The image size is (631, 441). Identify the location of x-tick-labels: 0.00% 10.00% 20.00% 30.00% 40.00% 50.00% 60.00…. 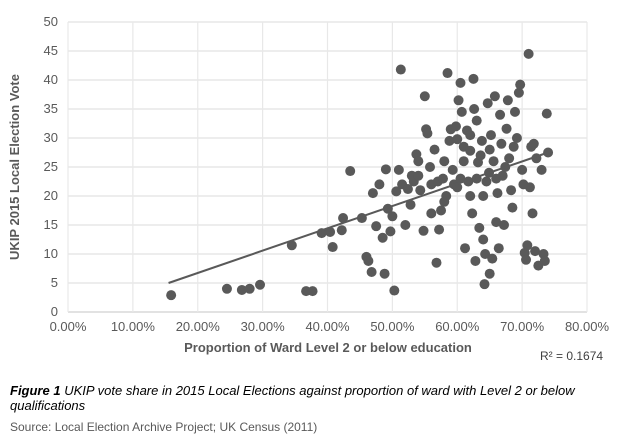
(330, 326).